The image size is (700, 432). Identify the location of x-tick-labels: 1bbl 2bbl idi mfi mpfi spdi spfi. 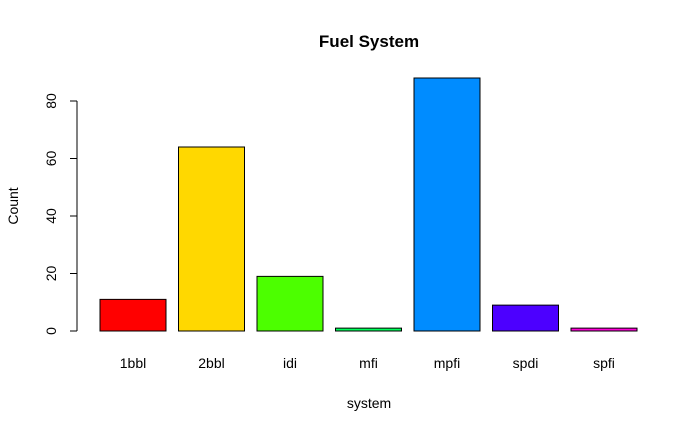
(367, 363).